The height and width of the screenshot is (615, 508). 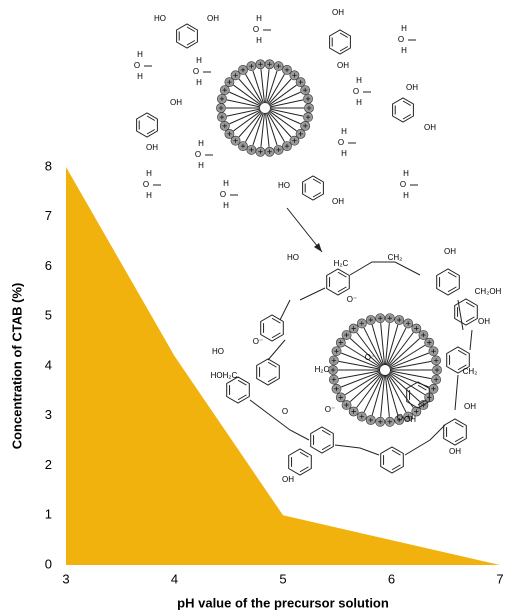 I want to click on x-tick-label: 4, so click(x=174, y=578).